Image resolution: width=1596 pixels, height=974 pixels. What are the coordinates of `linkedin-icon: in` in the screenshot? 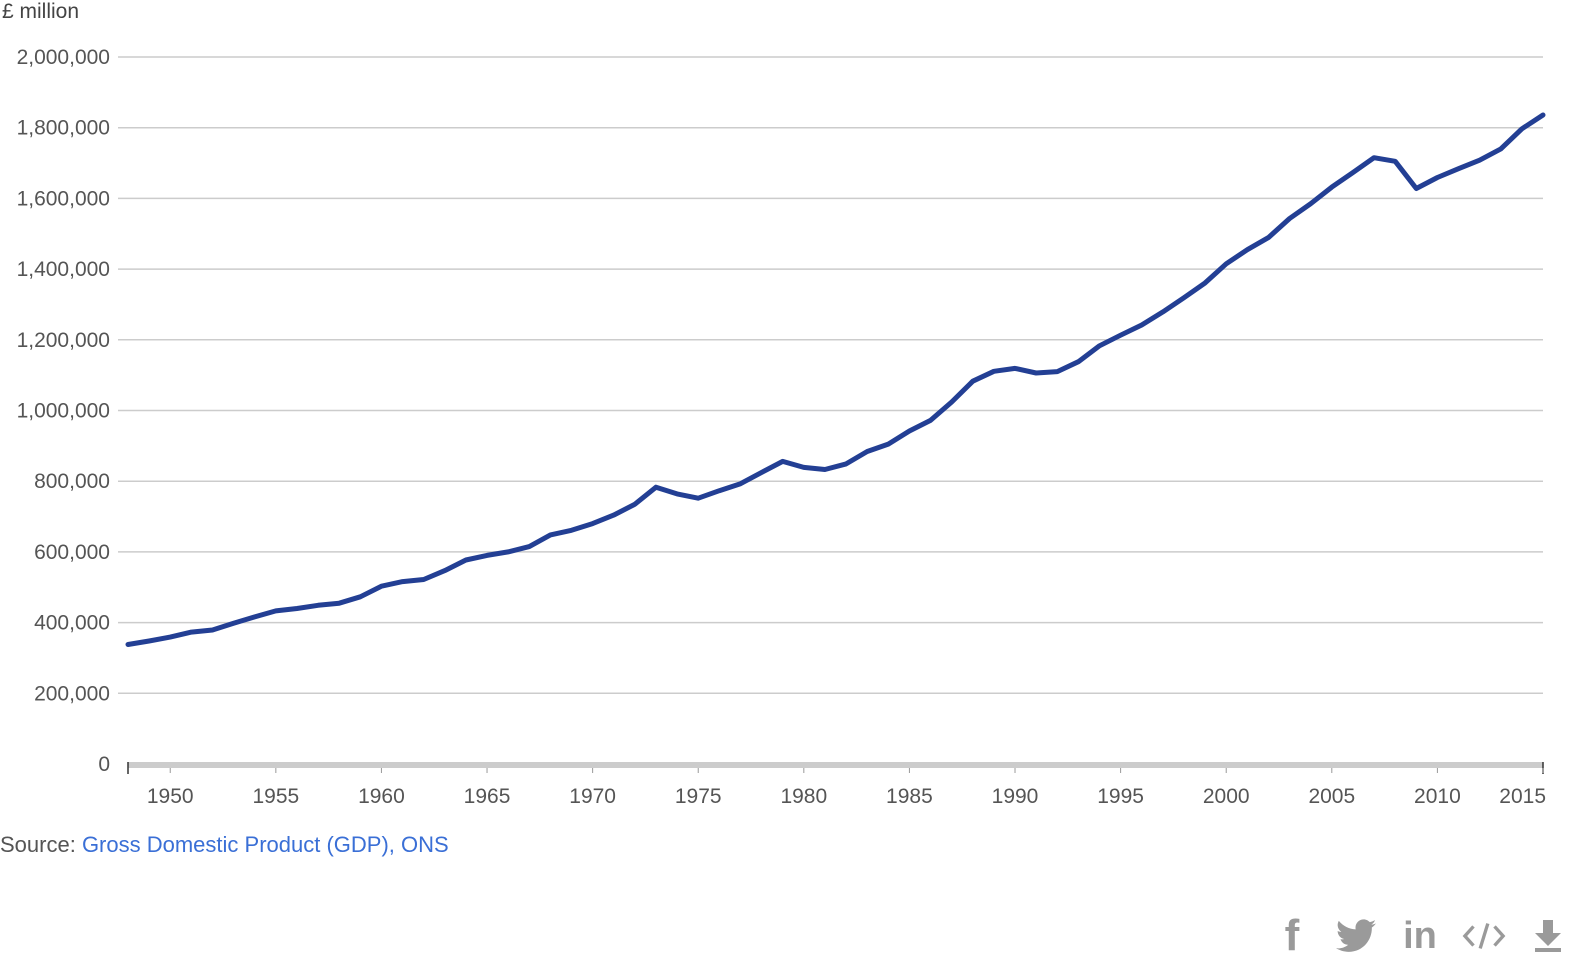 It's located at (1420, 936).